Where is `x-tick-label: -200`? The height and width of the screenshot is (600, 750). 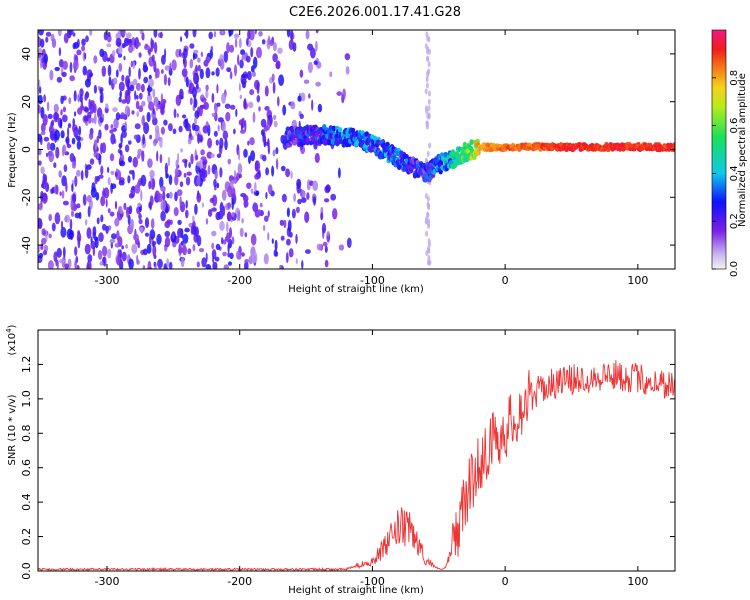
x-tick-label: -200 is located at coordinates (239, 280).